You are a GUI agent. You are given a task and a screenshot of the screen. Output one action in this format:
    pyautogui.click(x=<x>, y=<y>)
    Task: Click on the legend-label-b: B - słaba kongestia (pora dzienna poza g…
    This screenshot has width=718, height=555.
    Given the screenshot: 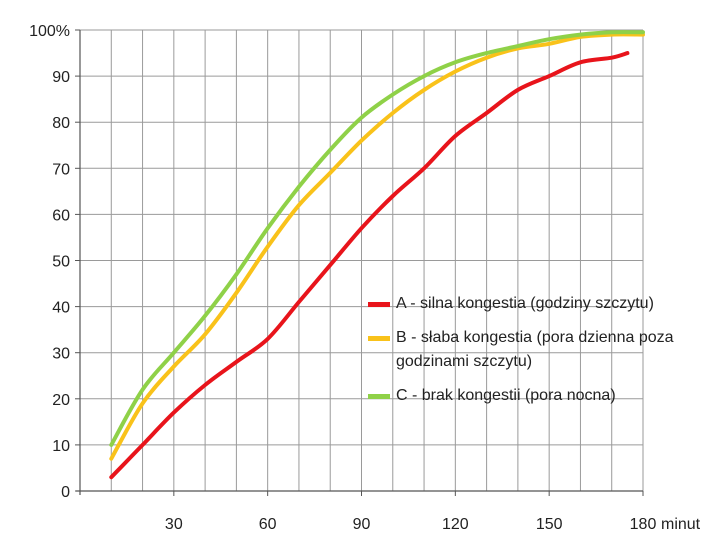 What is the action you would take?
    pyautogui.click(x=535, y=349)
    